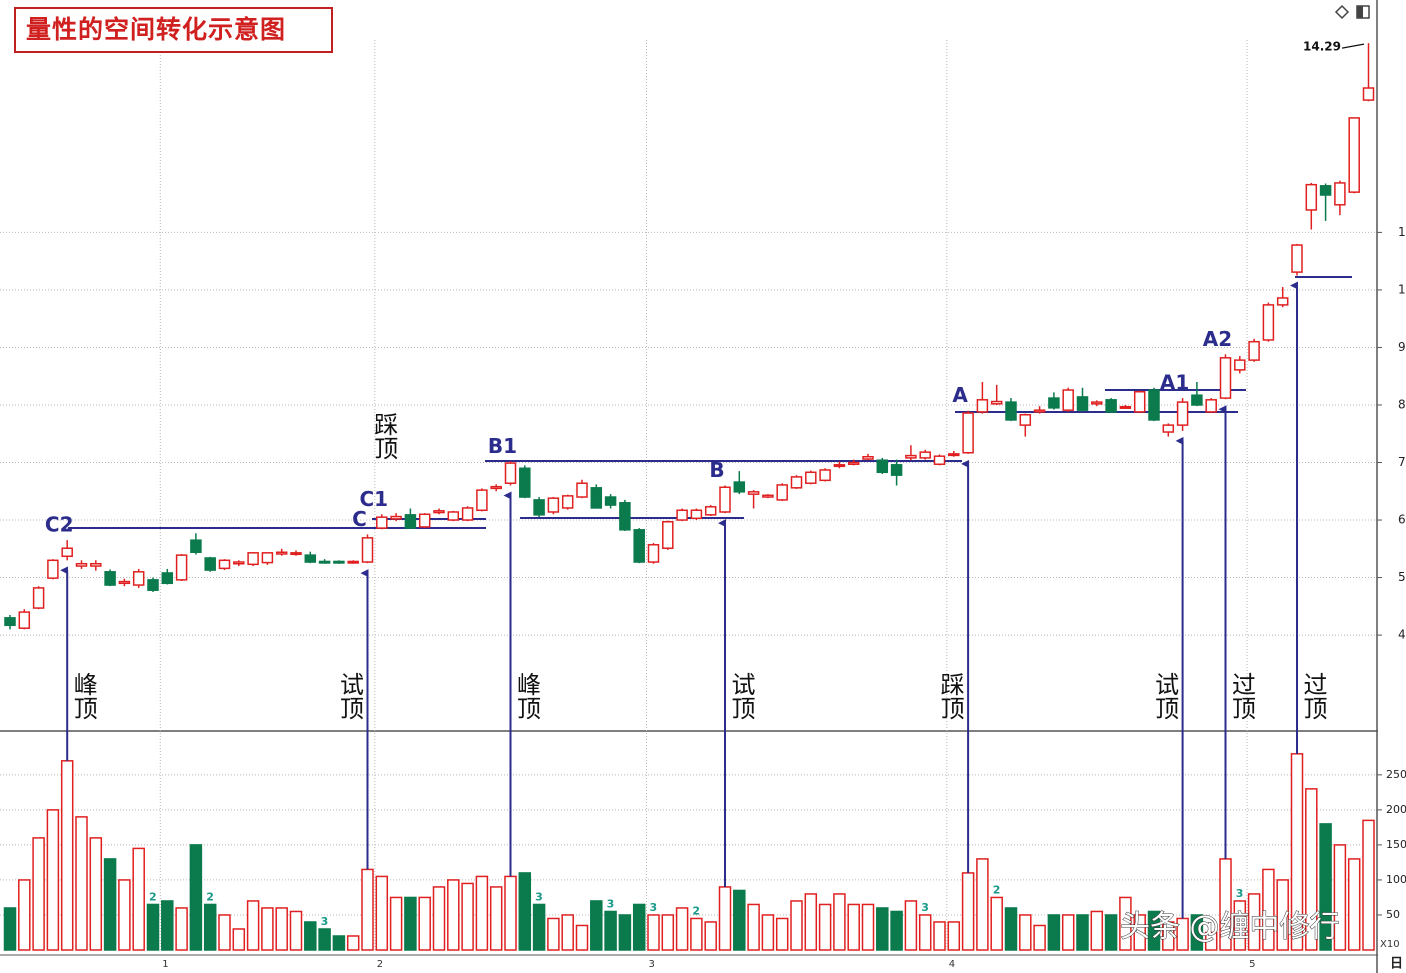  I want to click on v-tick-label: 150, so click(1396, 844).